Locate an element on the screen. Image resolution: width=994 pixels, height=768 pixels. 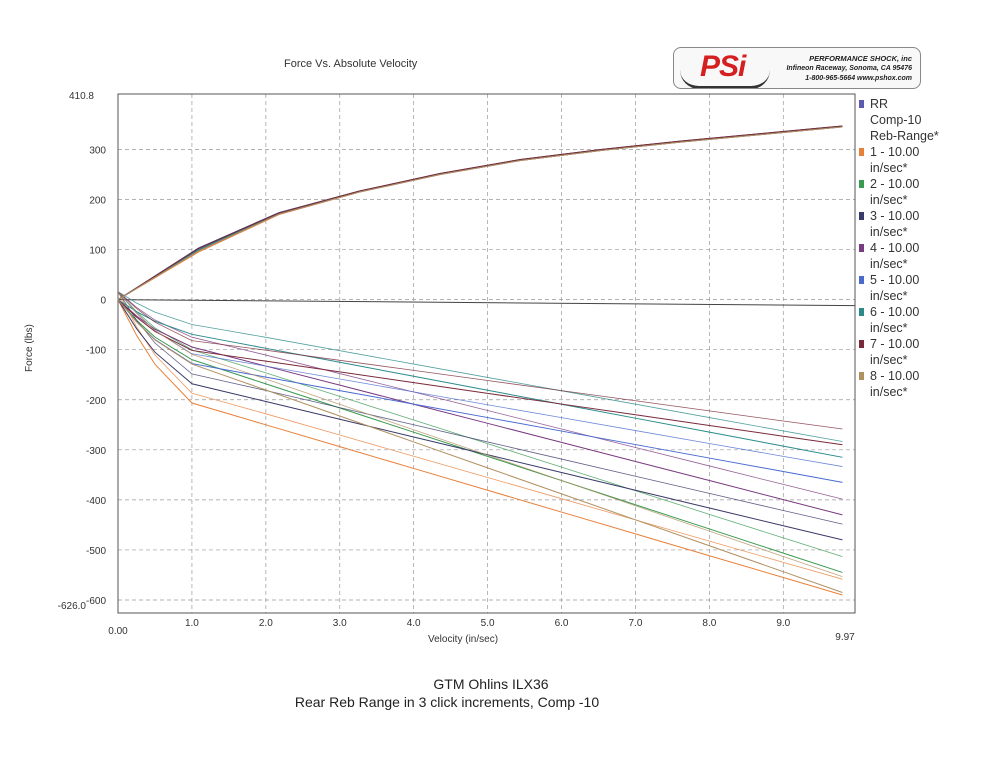
legend-entry-label: 7 - 10.00 is located at coordinates (895, 344).